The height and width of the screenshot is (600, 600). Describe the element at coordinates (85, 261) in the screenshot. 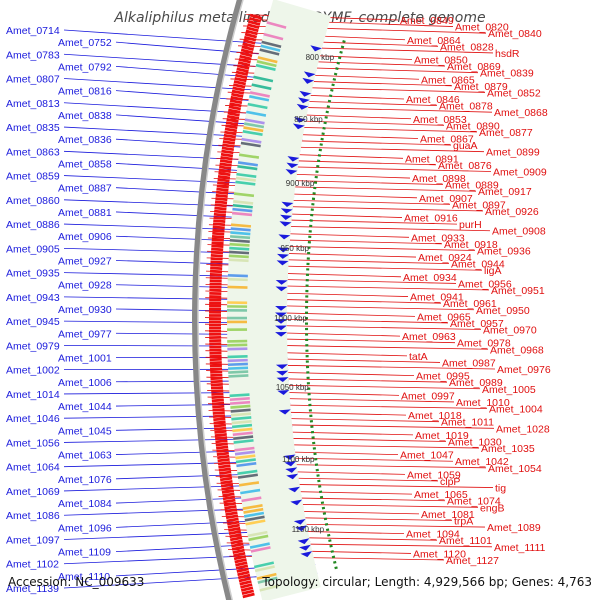

I see `left-gene-label: Amet_0927` at that location.